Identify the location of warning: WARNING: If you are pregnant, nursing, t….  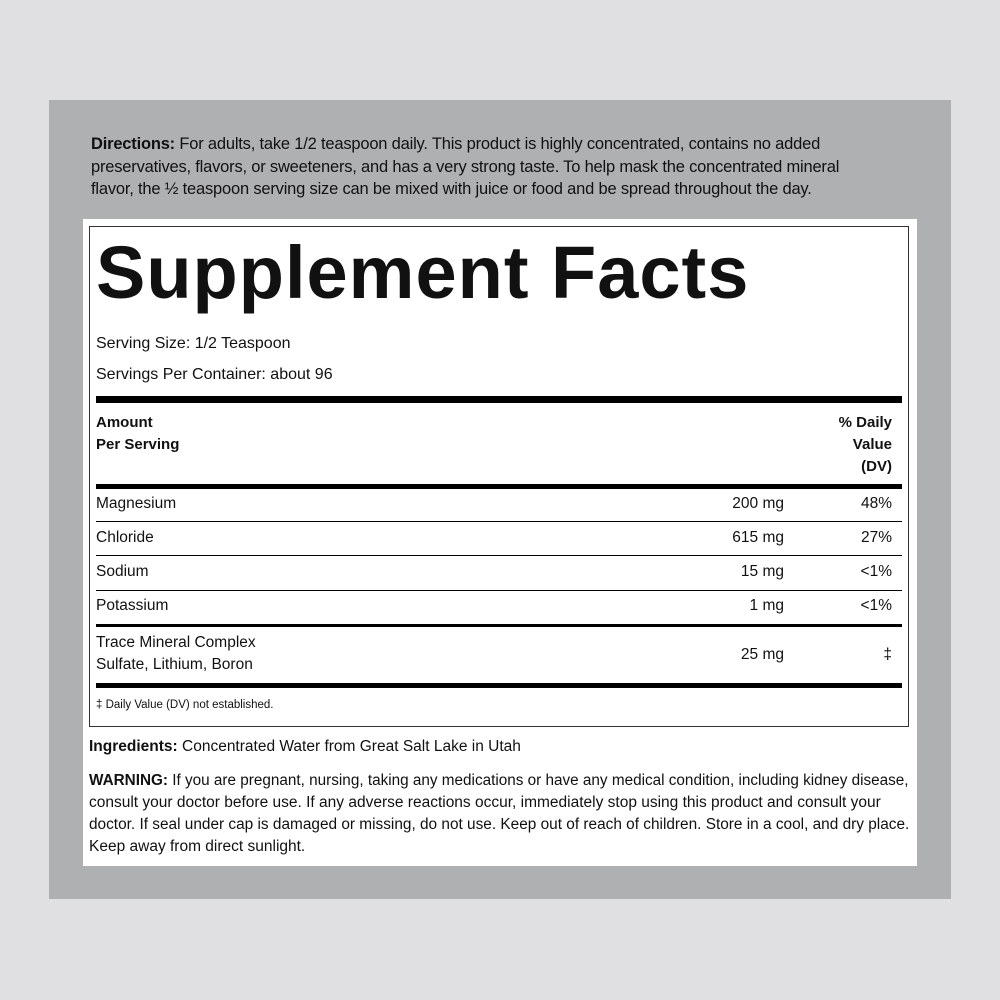
(504, 814).